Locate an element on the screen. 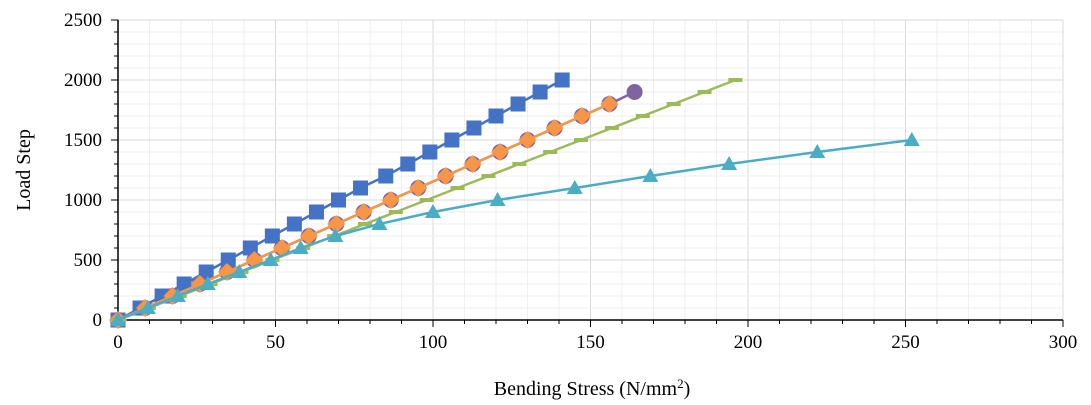  x-axis-title: Bending Stress (N/mm2) is located at coordinates (592, 388).